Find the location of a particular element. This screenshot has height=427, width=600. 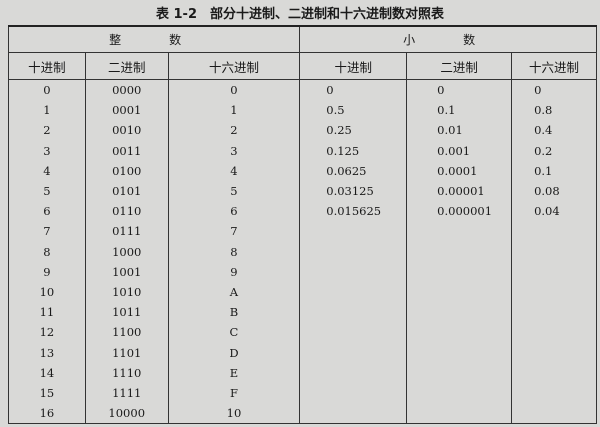

table-cell: 1100 is located at coordinates (126, 332).